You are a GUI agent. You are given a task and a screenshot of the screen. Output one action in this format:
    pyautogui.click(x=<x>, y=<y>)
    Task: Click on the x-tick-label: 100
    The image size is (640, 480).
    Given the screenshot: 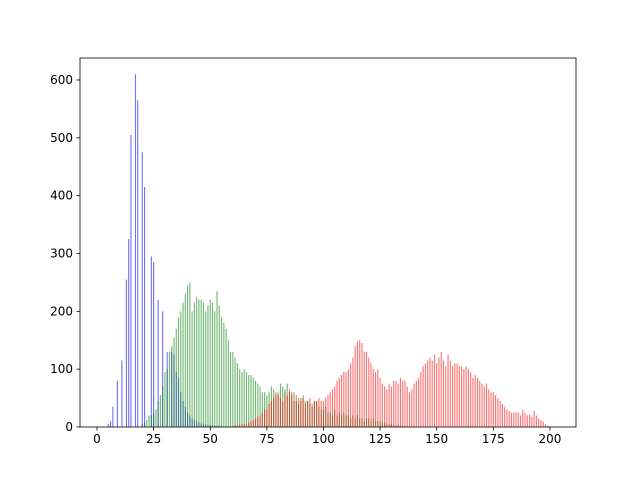 What is the action you would take?
    pyautogui.click(x=323, y=439)
    